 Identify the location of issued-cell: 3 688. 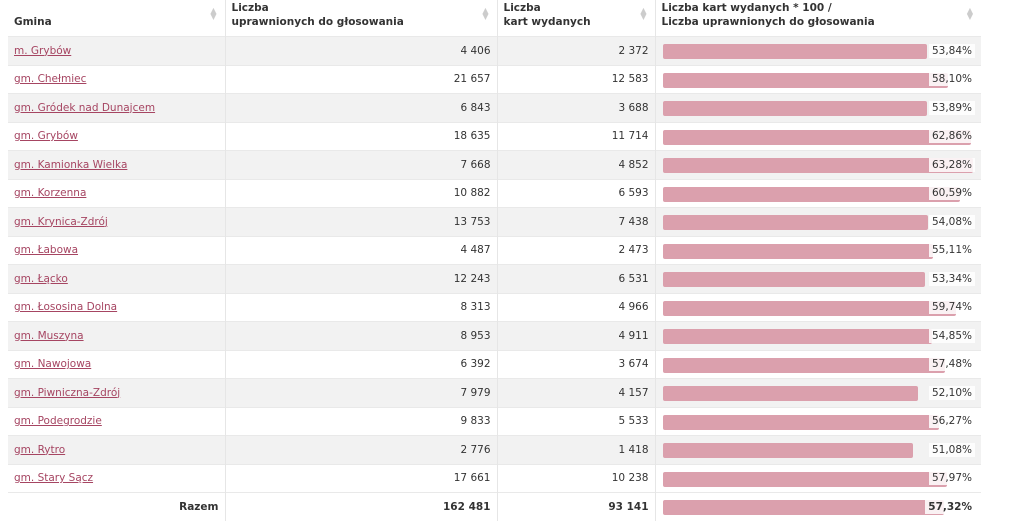
(576, 107).